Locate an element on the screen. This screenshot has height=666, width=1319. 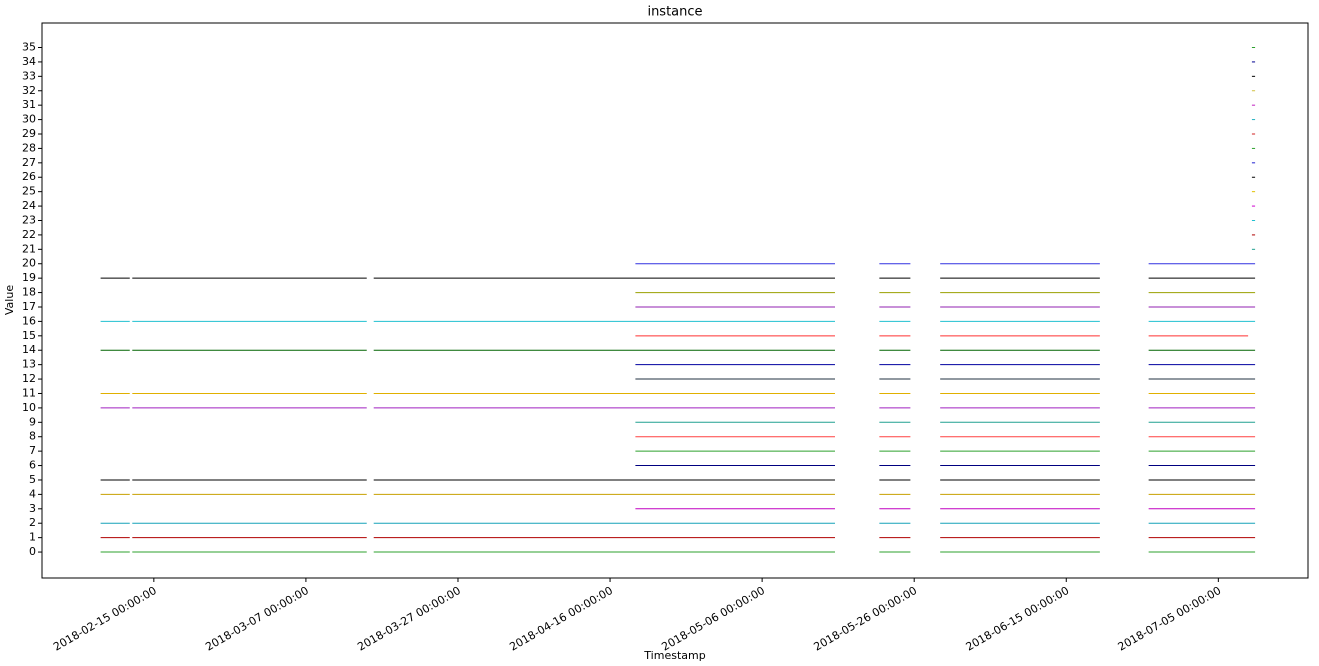
y-tick-label: 31 is located at coordinates (29, 104).